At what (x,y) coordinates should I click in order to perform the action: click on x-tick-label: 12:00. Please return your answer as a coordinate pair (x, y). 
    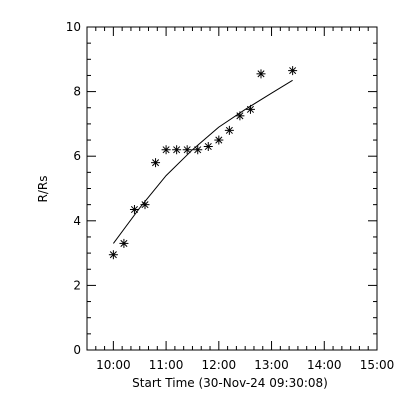
    Looking at the image, I should click on (219, 365).